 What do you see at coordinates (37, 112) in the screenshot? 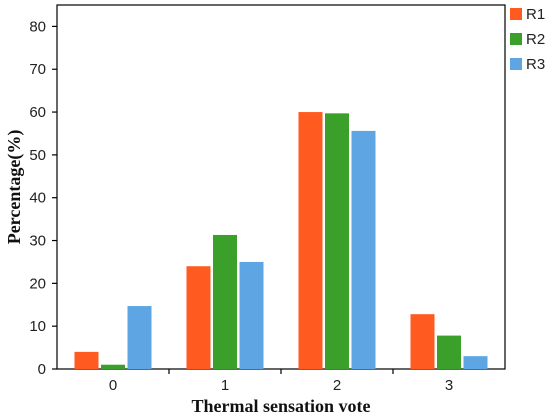
I see `y-tick-label: 60` at bounding box center [37, 112].